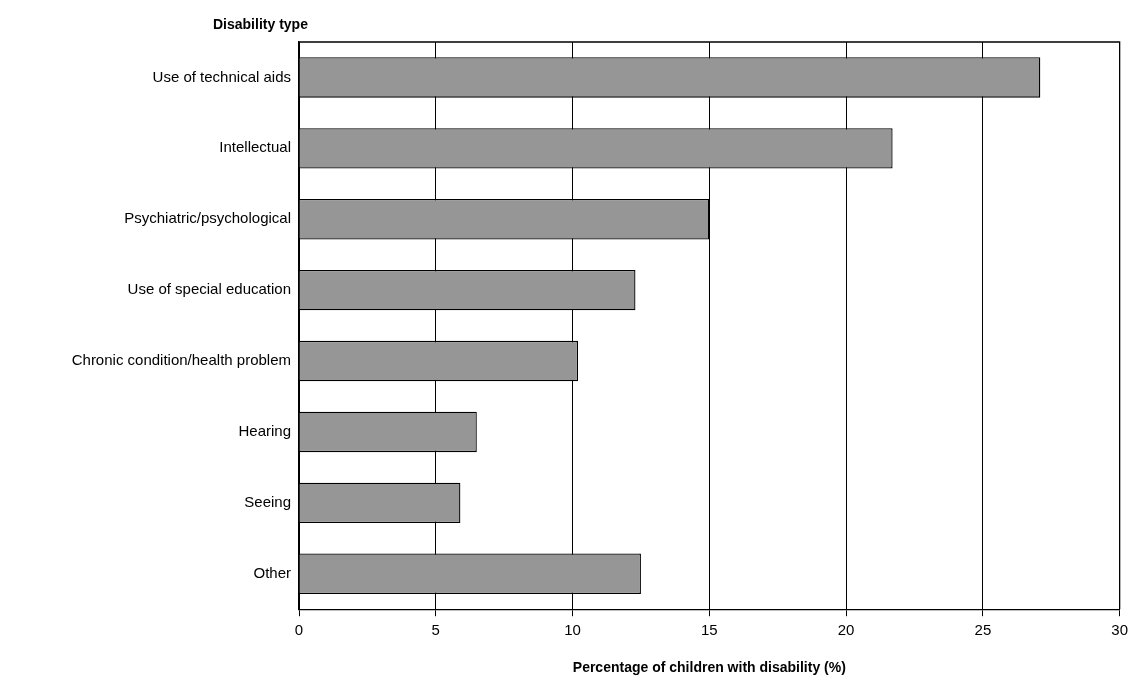 The height and width of the screenshot is (681, 1134). What do you see at coordinates (435, 630) in the screenshot?
I see `x-tick-label: 5` at bounding box center [435, 630].